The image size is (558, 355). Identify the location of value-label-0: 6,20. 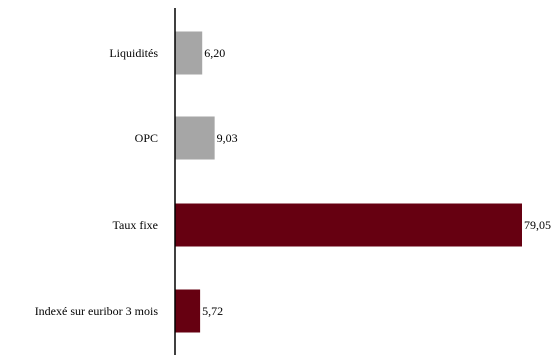
(214, 53).